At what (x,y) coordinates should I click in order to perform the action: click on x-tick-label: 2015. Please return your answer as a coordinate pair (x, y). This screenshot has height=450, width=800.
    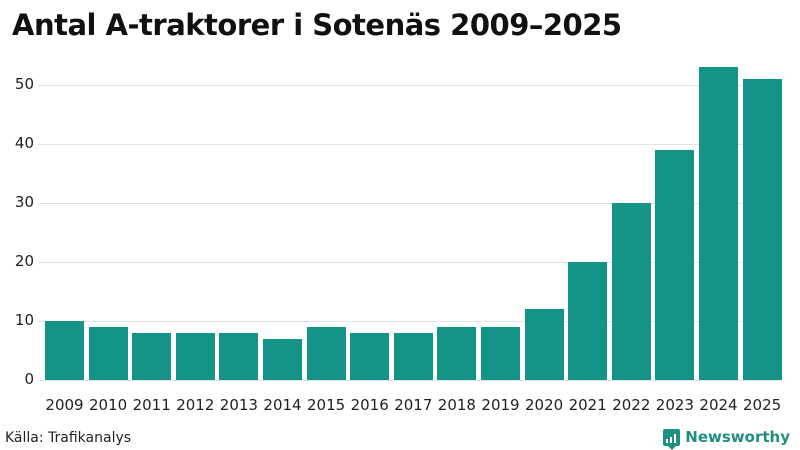
    Looking at the image, I should click on (326, 405).